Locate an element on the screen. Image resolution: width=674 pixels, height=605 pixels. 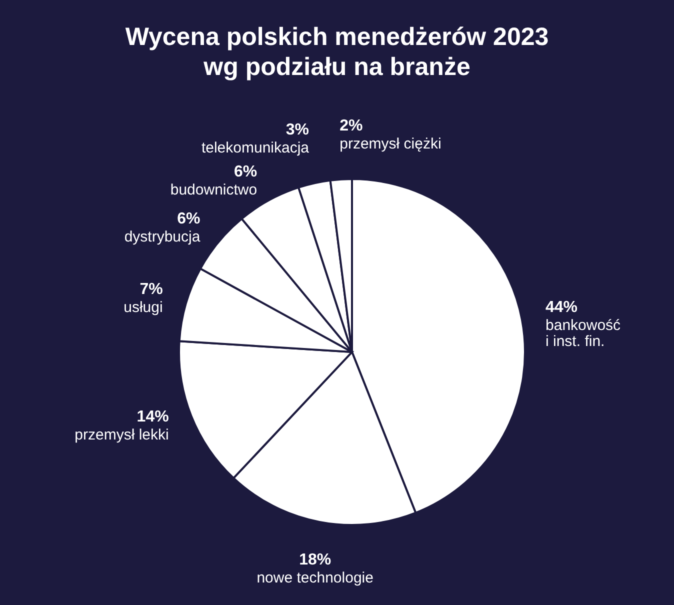
chart-title: Wycena polskich menedżerów 2023 wg podziału na branże is located at coordinates (337, 52).